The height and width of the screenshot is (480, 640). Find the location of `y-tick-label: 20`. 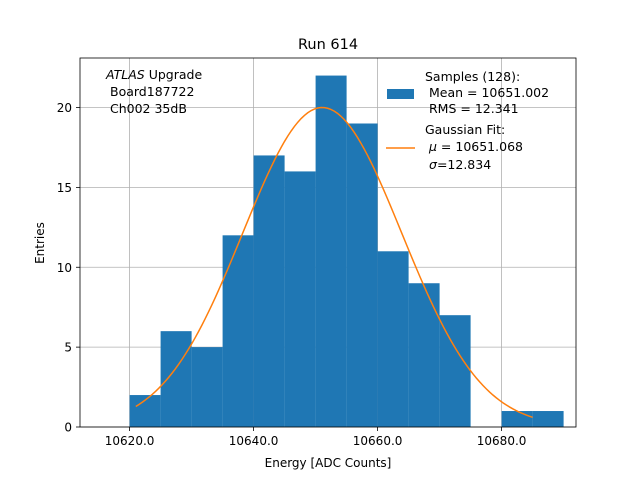

y-tick-label: 20 is located at coordinates (64, 108).